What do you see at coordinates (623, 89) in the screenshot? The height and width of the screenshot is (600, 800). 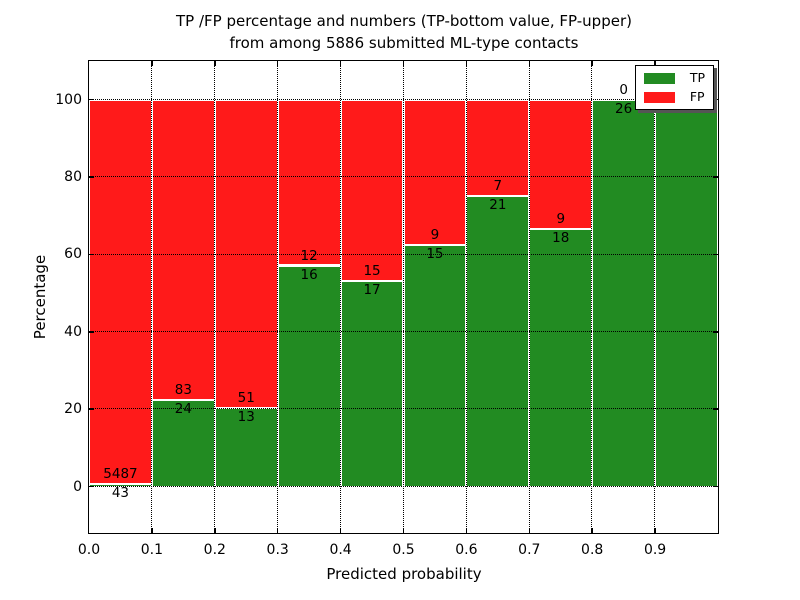 I see `fp-count-label: 0` at bounding box center [623, 89].